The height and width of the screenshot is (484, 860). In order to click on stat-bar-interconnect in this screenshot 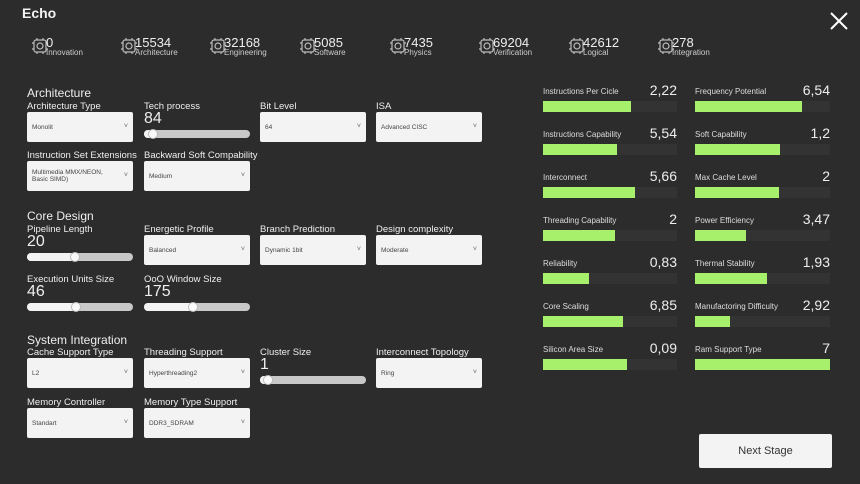, I will do `click(610, 192)`.